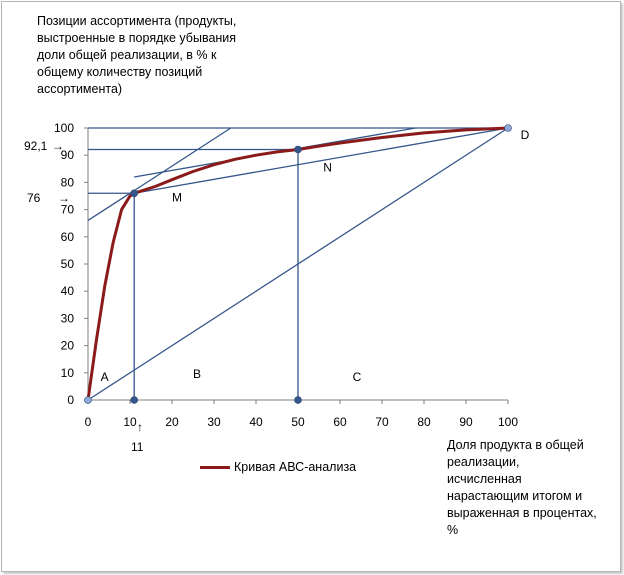  What do you see at coordinates (68, 346) in the screenshot?
I see `y-tick-label: 20` at bounding box center [68, 346].